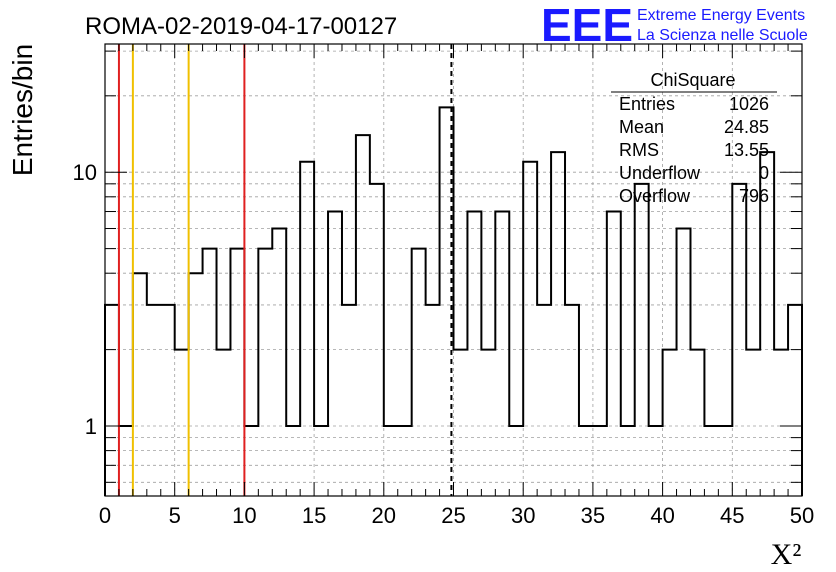  What do you see at coordinates (22, 110) in the screenshot?
I see `y-axis-label: Entries/bin` at bounding box center [22, 110].